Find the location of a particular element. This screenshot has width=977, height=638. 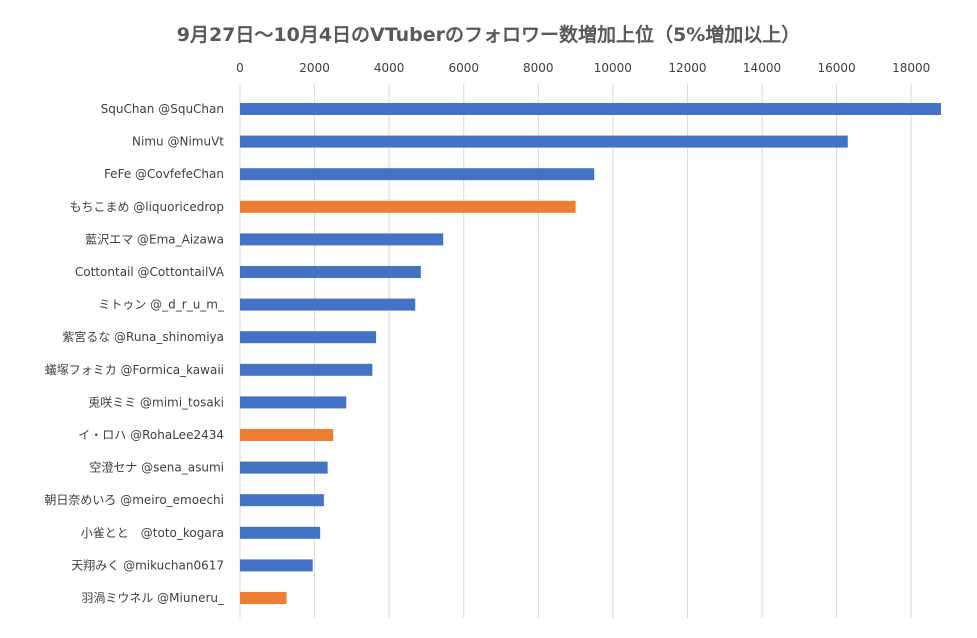

chart-title: 9月27日〜10月4日のVTuberのフォロワー数増加上位（5%増加以上） is located at coordinates (488, 35).